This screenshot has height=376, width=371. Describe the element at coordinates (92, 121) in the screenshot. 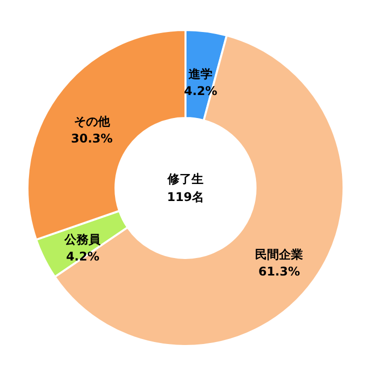

I see `slice-label: その他` at that location.